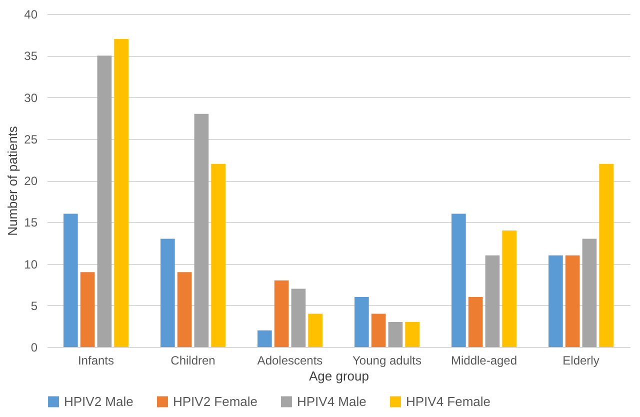 The image size is (640, 417). Describe the element at coordinates (96, 361) in the screenshot. I see `x-tick-label: Infants` at that location.